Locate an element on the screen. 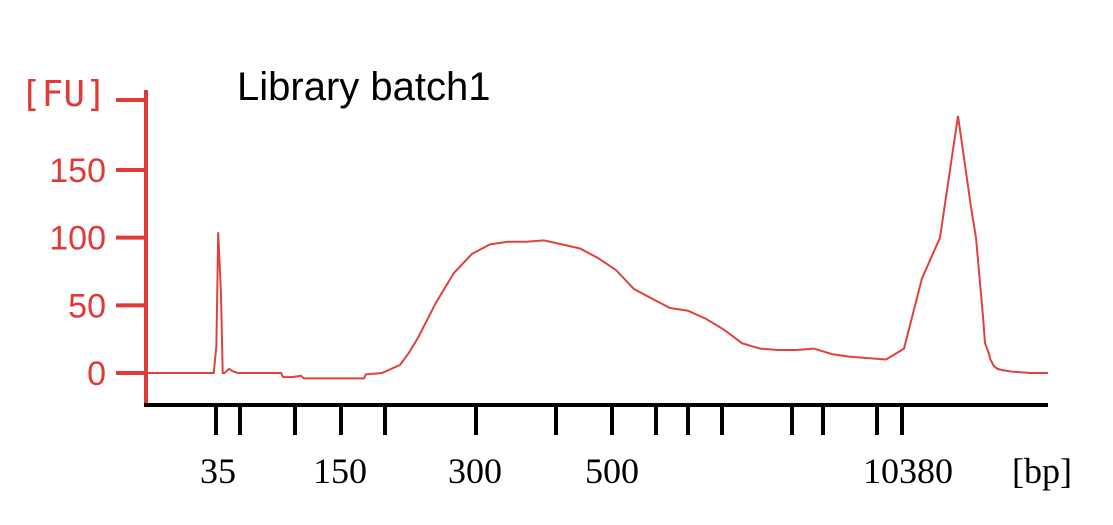  x-tick-label: 35 is located at coordinates (218, 471).